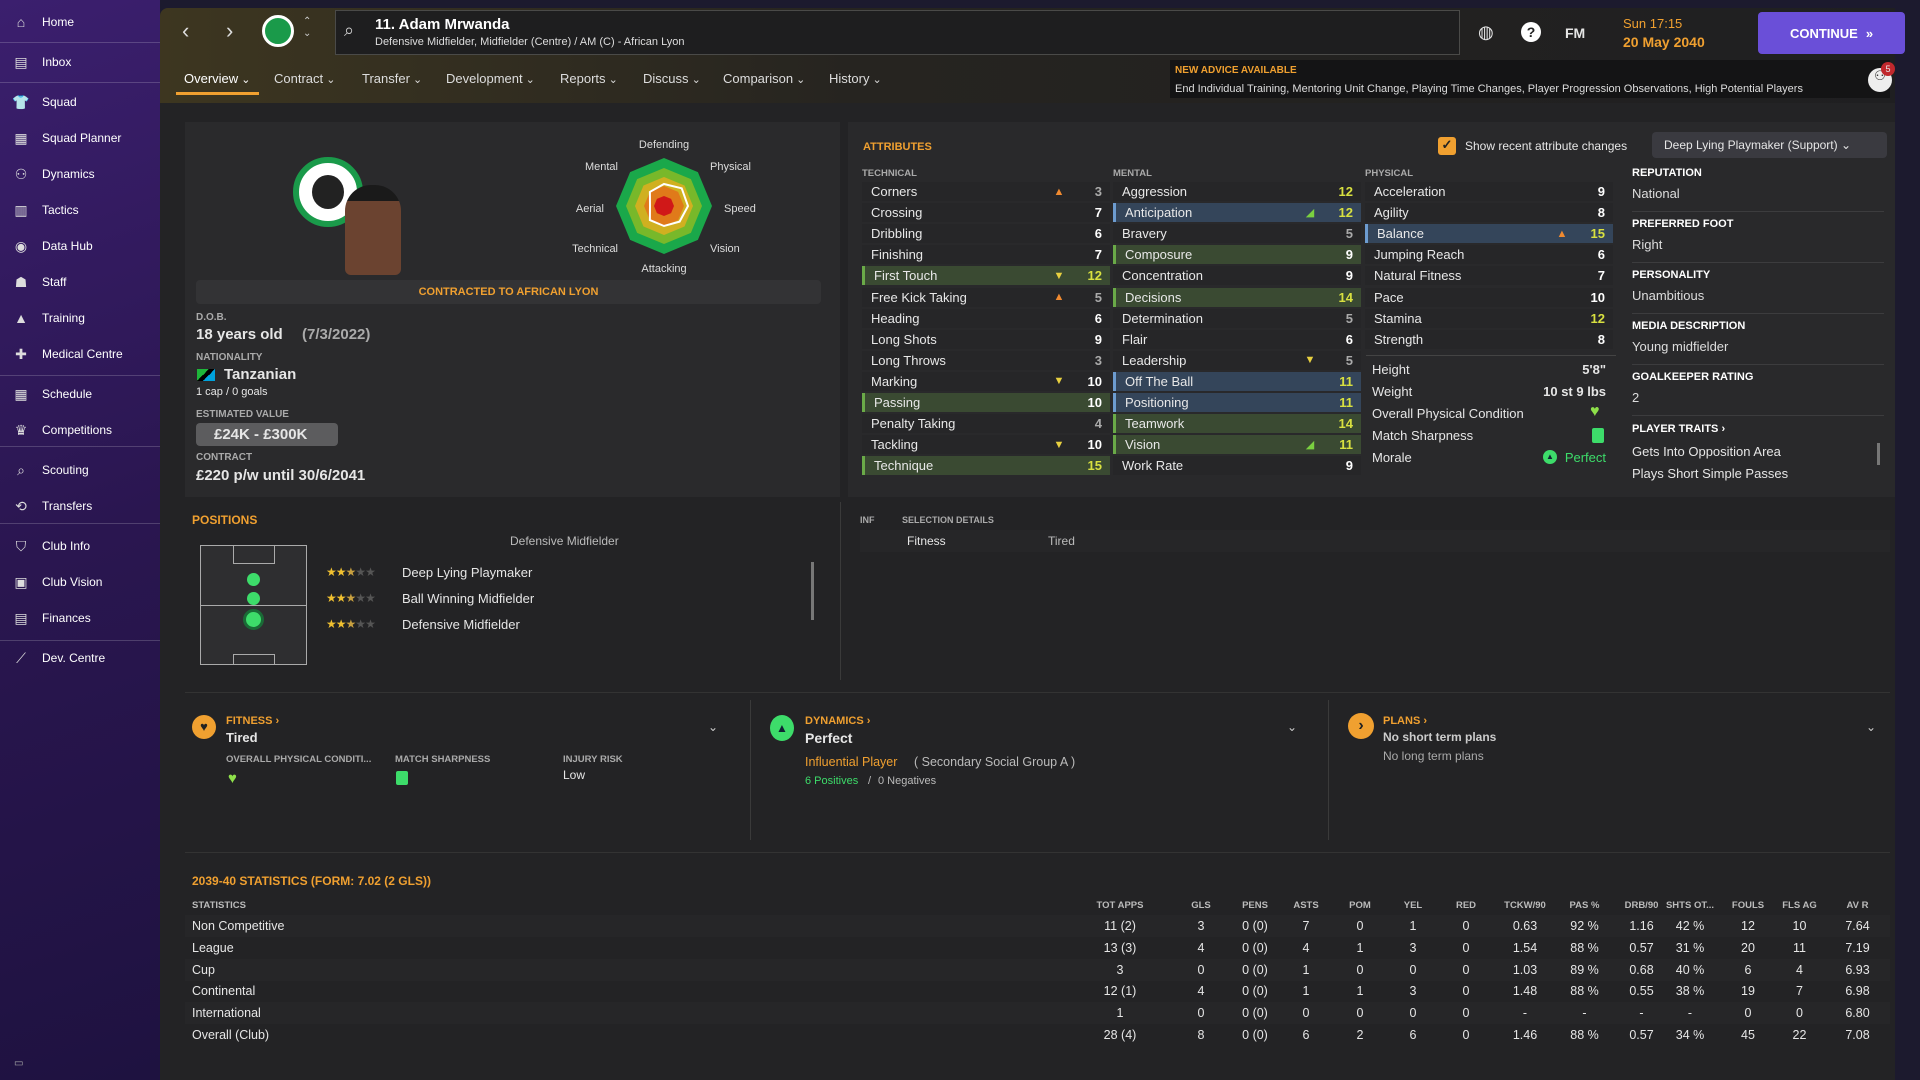 This screenshot has height=1080, width=1920. I want to click on attribute-row: First Touch ▼ 12, so click(986, 276).